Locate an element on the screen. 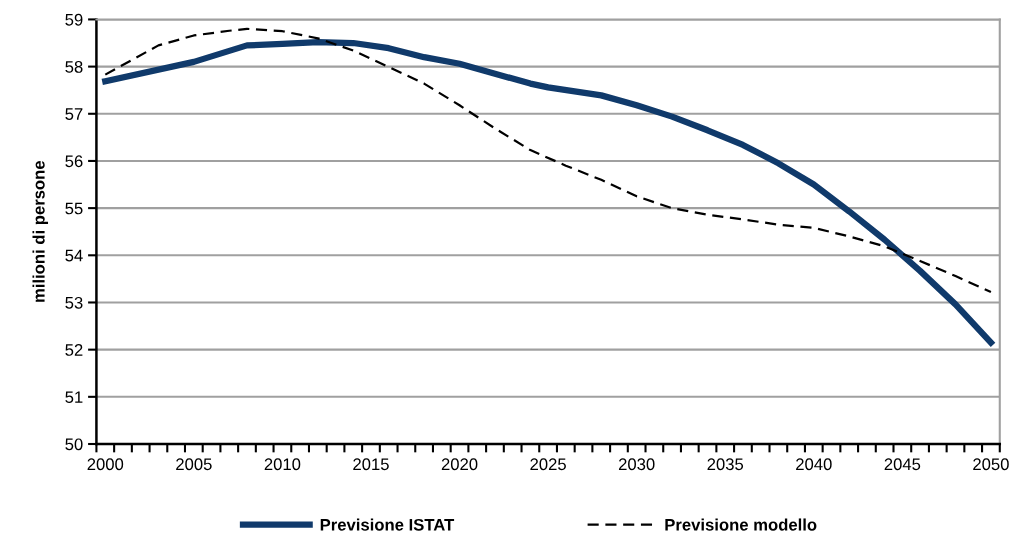 Image resolution: width=1015 pixels, height=555 pixels. x-tick-label: 2045 is located at coordinates (902, 464).